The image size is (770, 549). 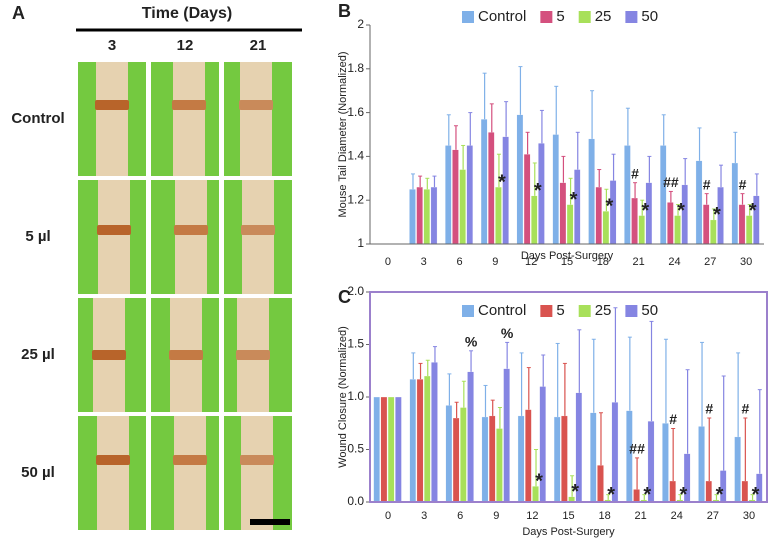 I want to click on x-tick-label: 9, so click(x=495, y=262).